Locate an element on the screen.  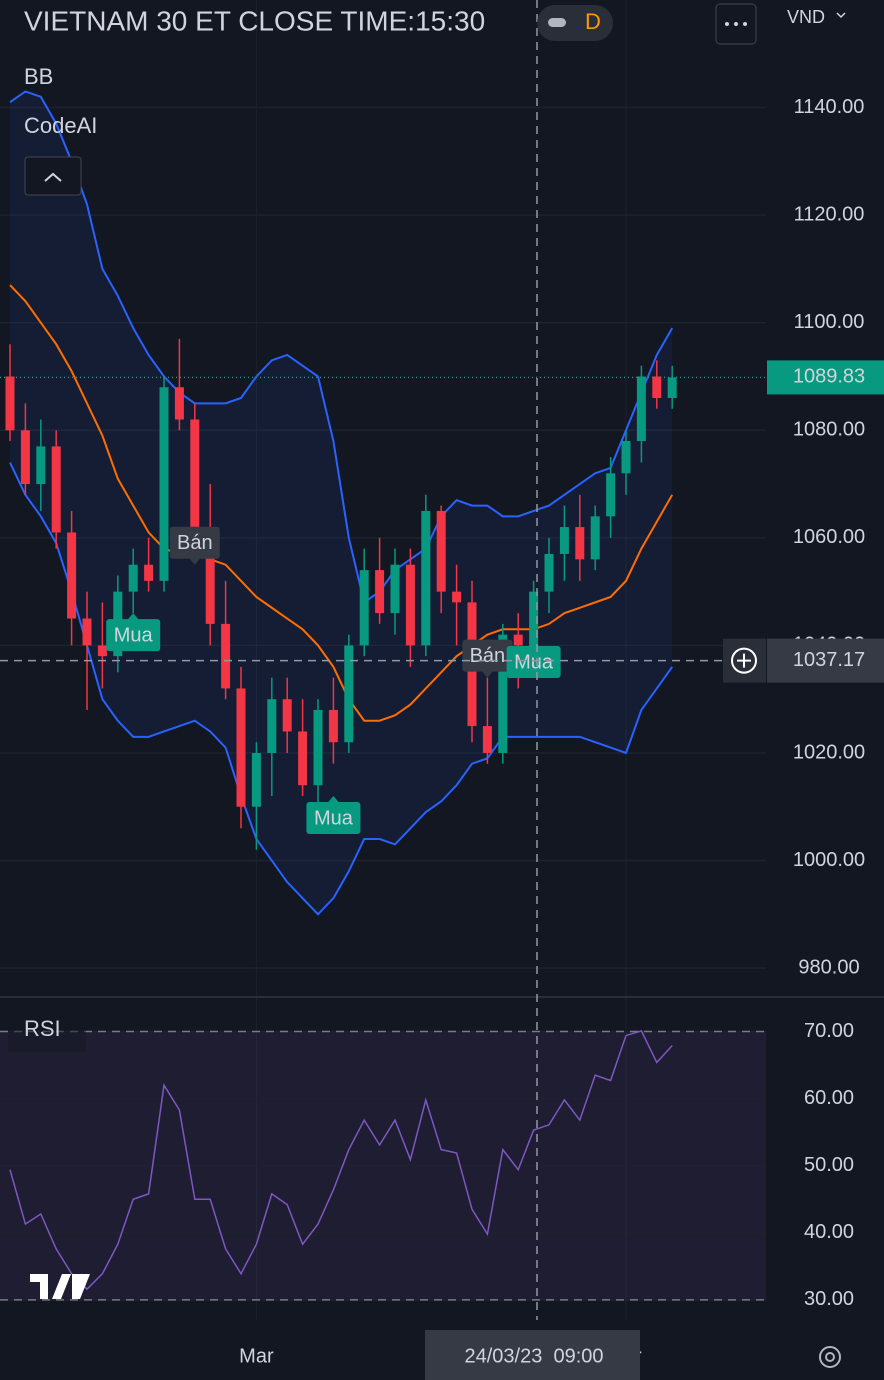
last-price-label: 1089.83 is located at coordinates (829, 377).